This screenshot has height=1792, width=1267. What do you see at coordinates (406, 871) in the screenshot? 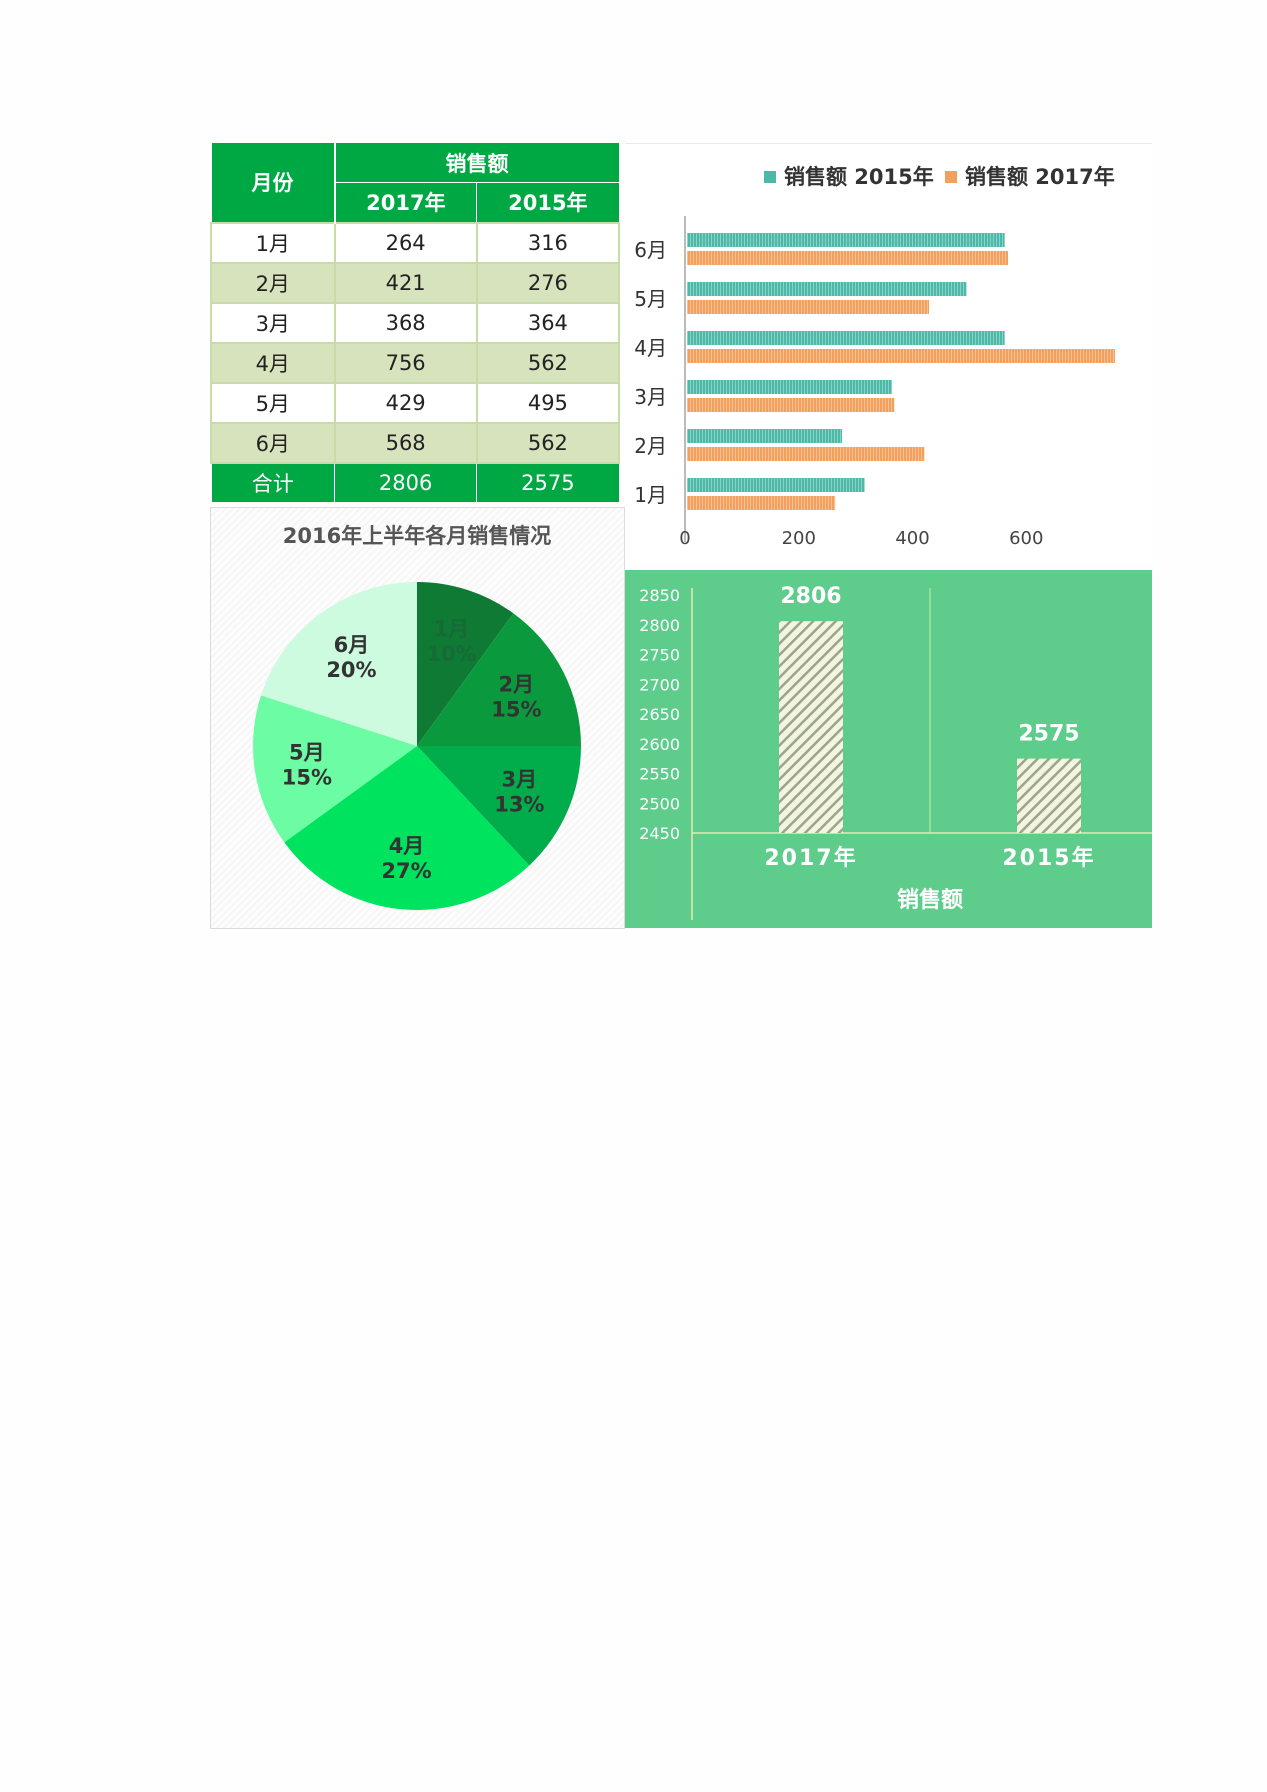
I see `pie-label-percent: 27%` at bounding box center [406, 871].